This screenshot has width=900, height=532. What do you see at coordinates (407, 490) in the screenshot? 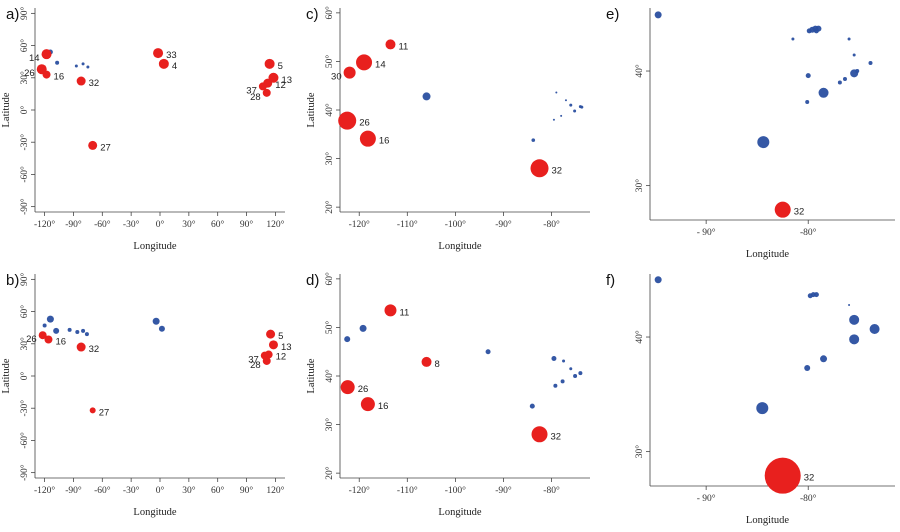
I see `x-tick-label: -110°` at bounding box center [407, 490].